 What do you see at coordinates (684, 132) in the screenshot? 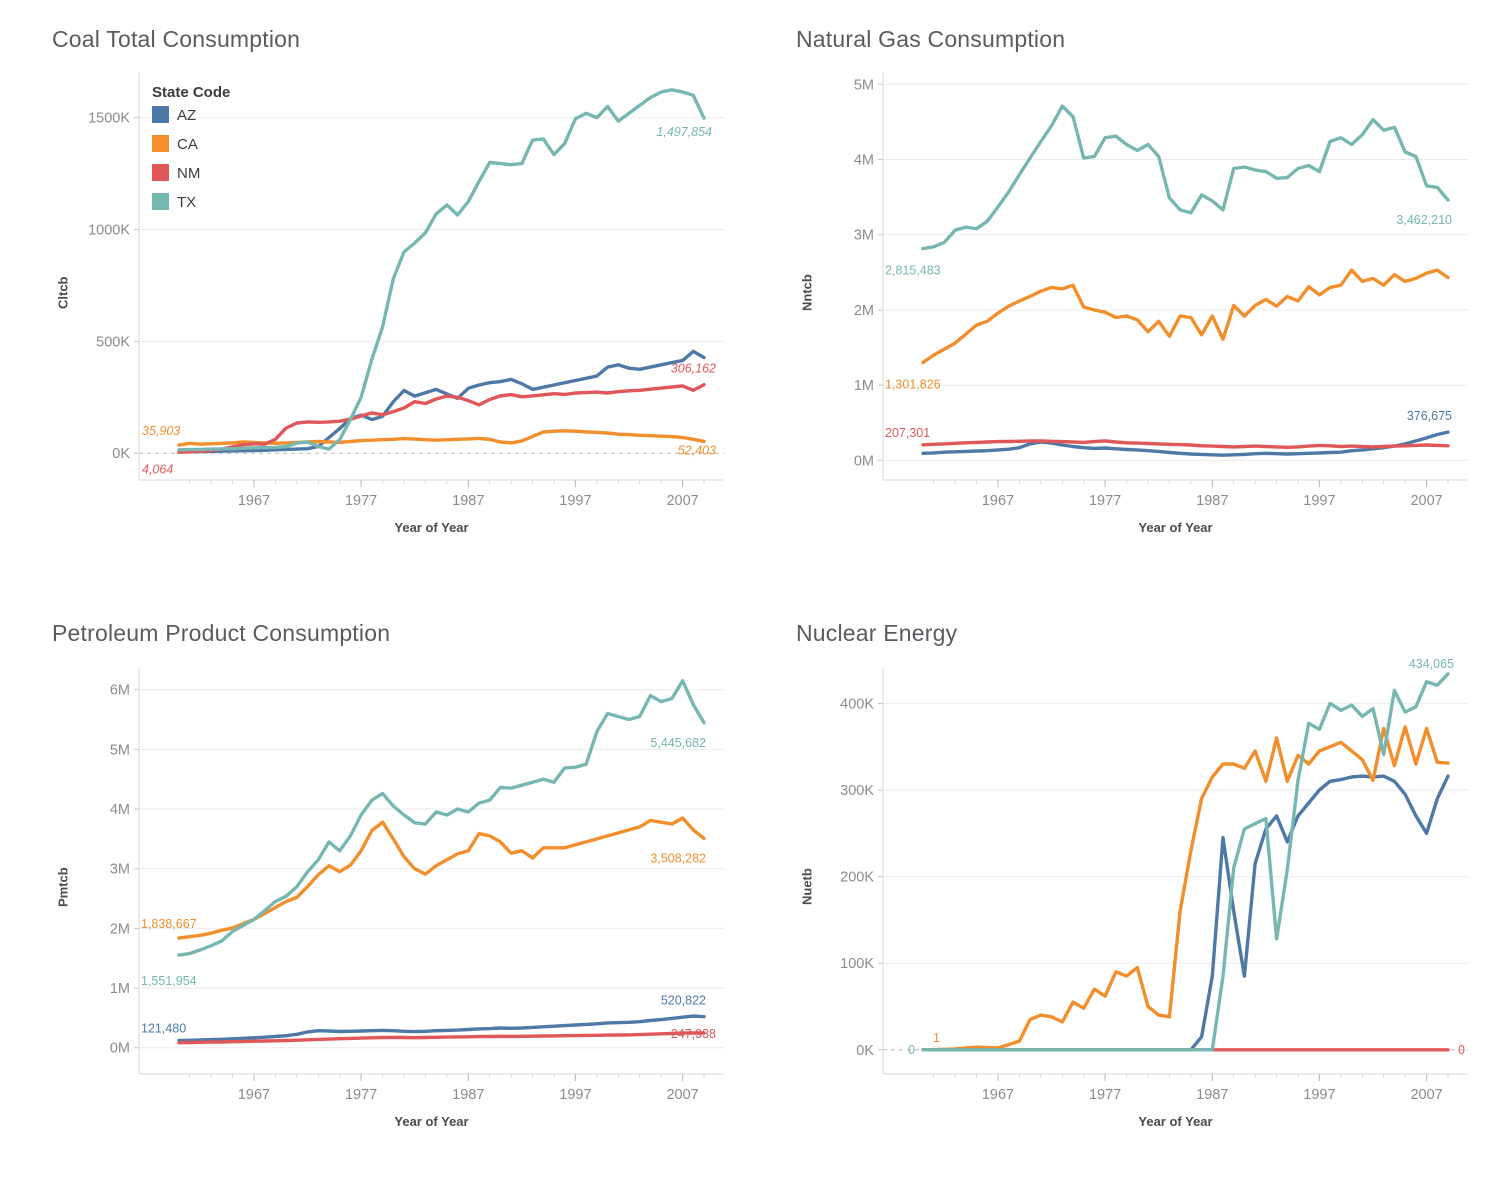
I see `value-annotation: 1,497,854` at bounding box center [684, 132].